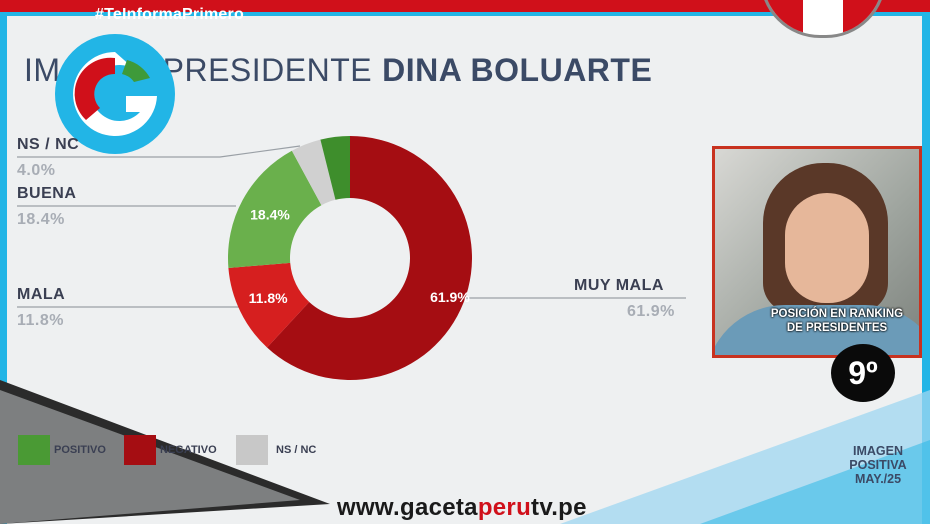 The image size is (930, 524). I want to click on data-label-buena: 18.4%, so click(270, 215).